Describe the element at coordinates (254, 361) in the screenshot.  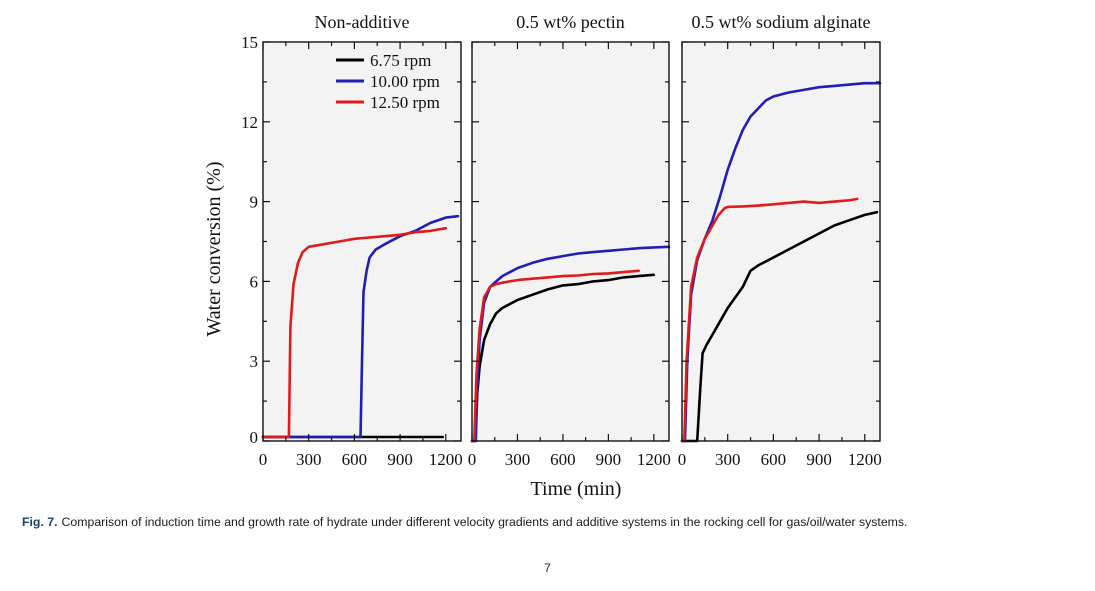
I see `y-tick-label: 3` at that location.